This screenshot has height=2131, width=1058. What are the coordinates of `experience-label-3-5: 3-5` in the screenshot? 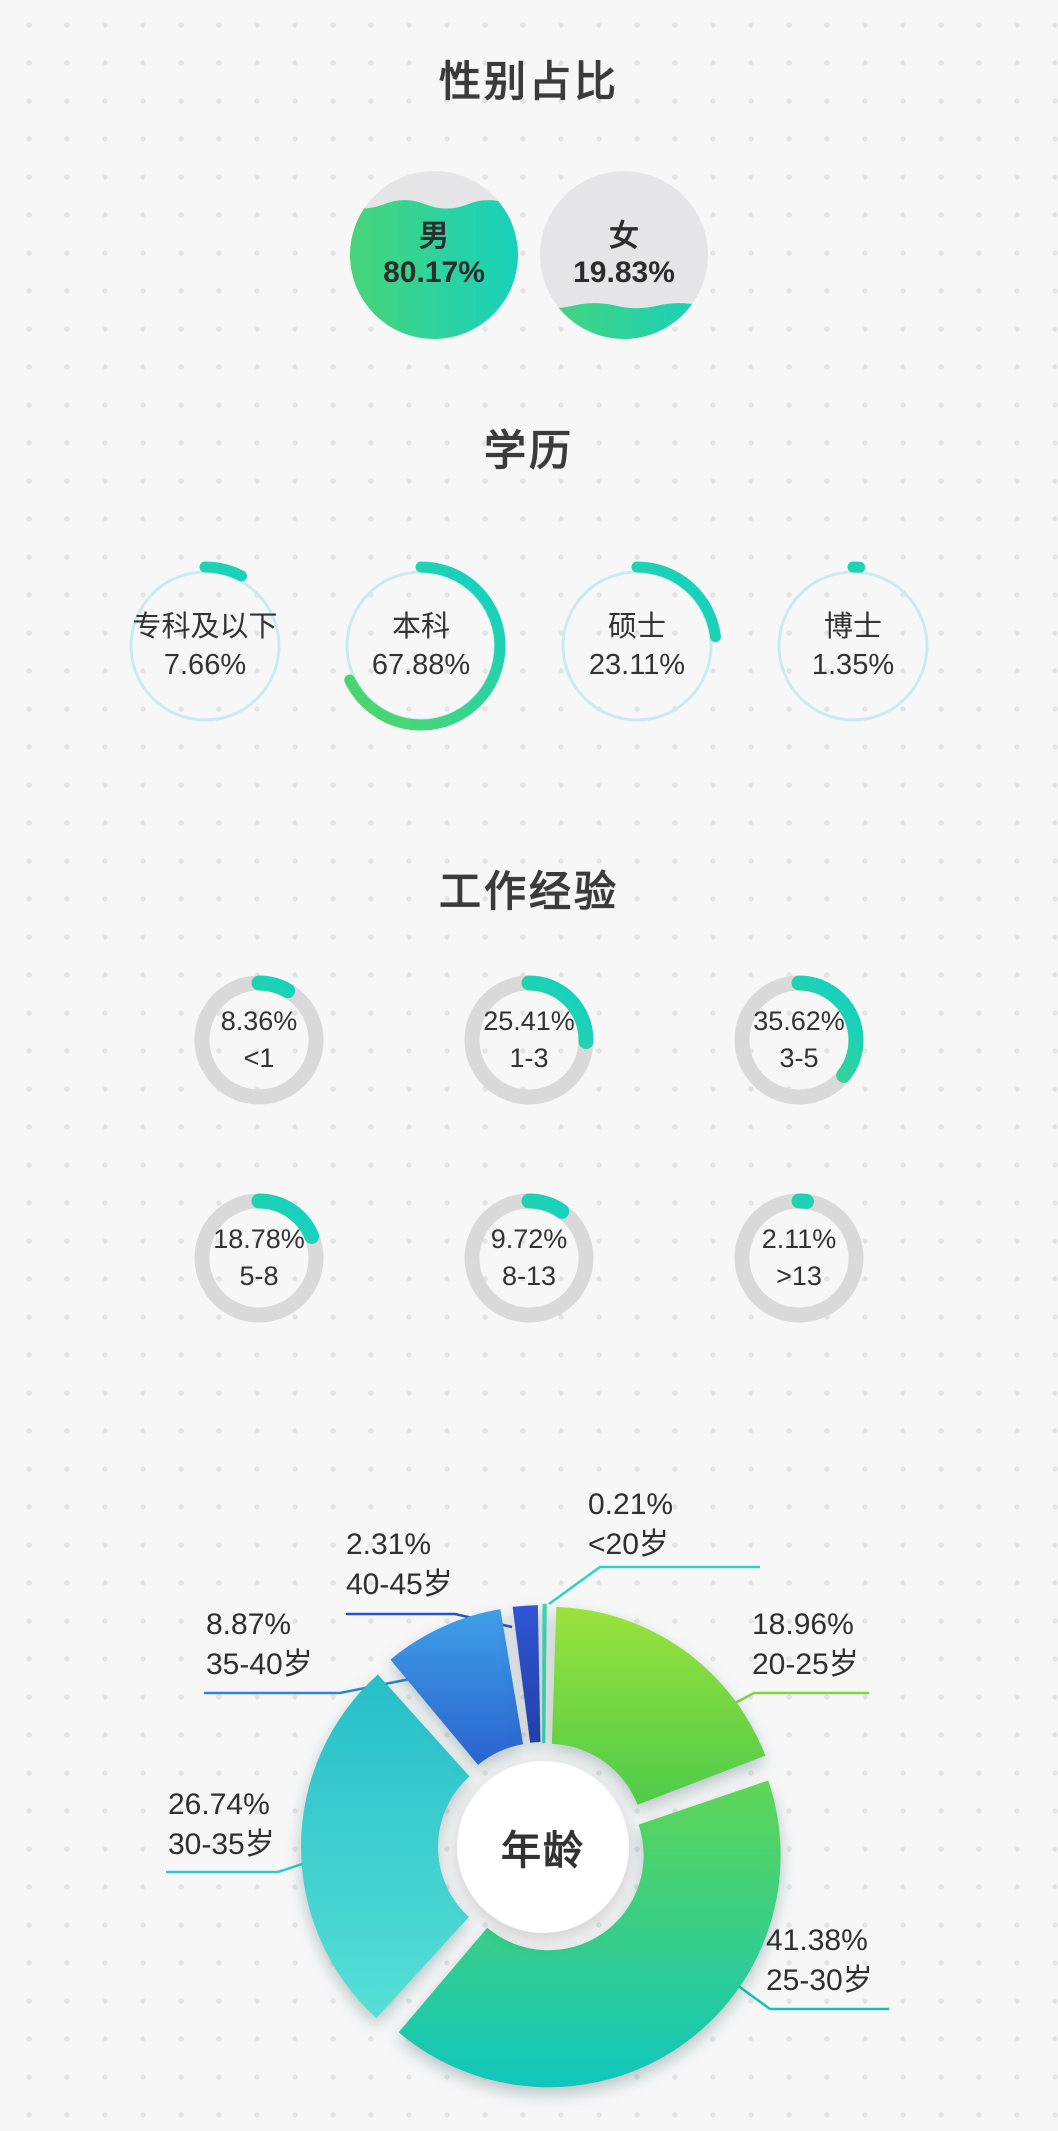 It's located at (799, 1057).